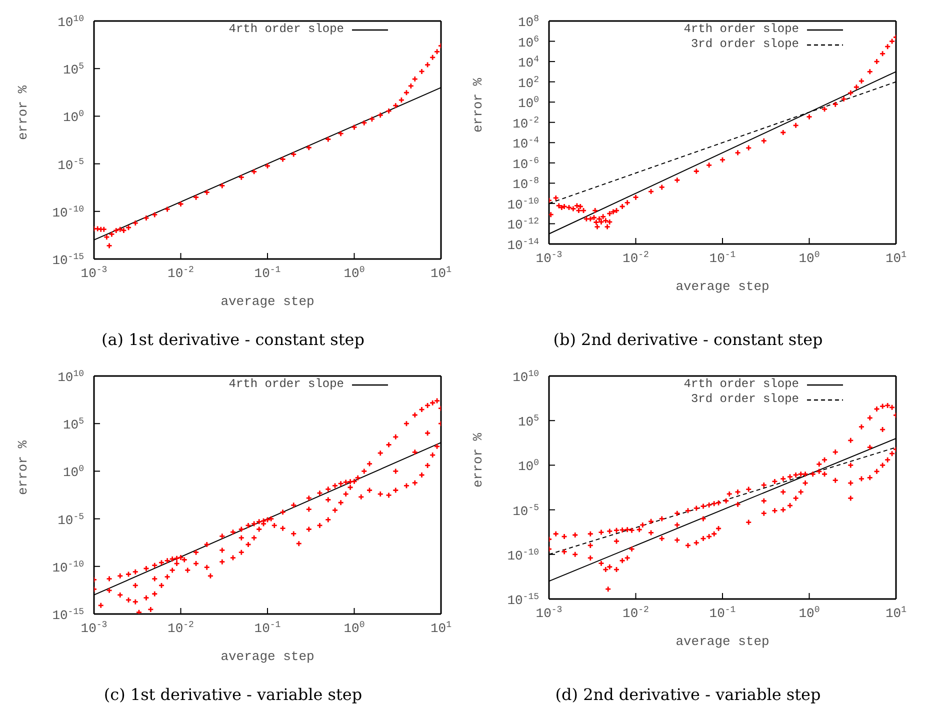  Describe the element at coordinates (688, 339) in the screenshot. I see `text: (b) 2nd derivative - constant step` at that location.